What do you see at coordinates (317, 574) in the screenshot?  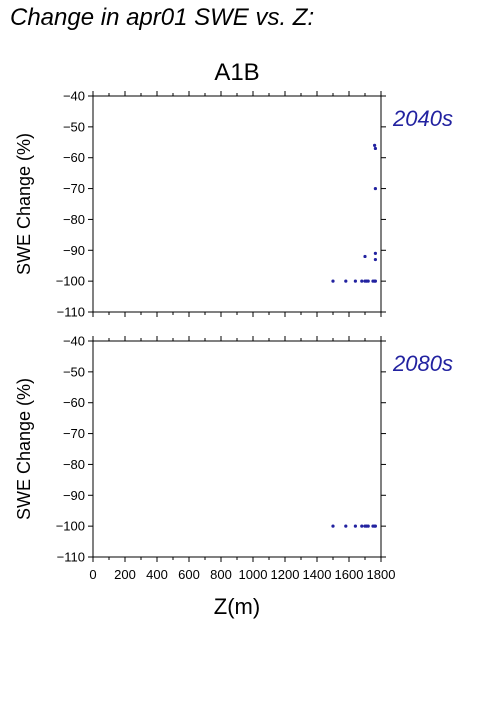 I see `x-tick-label: 1400` at bounding box center [317, 574].